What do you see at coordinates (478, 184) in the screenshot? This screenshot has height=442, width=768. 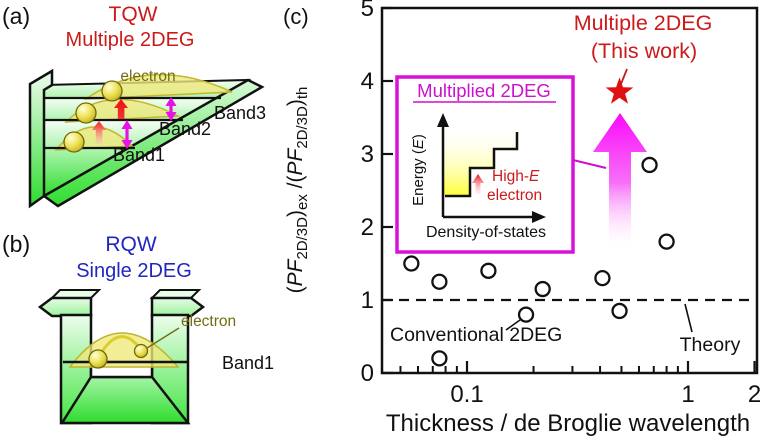 I see `high-e-arrow` at bounding box center [478, 184].